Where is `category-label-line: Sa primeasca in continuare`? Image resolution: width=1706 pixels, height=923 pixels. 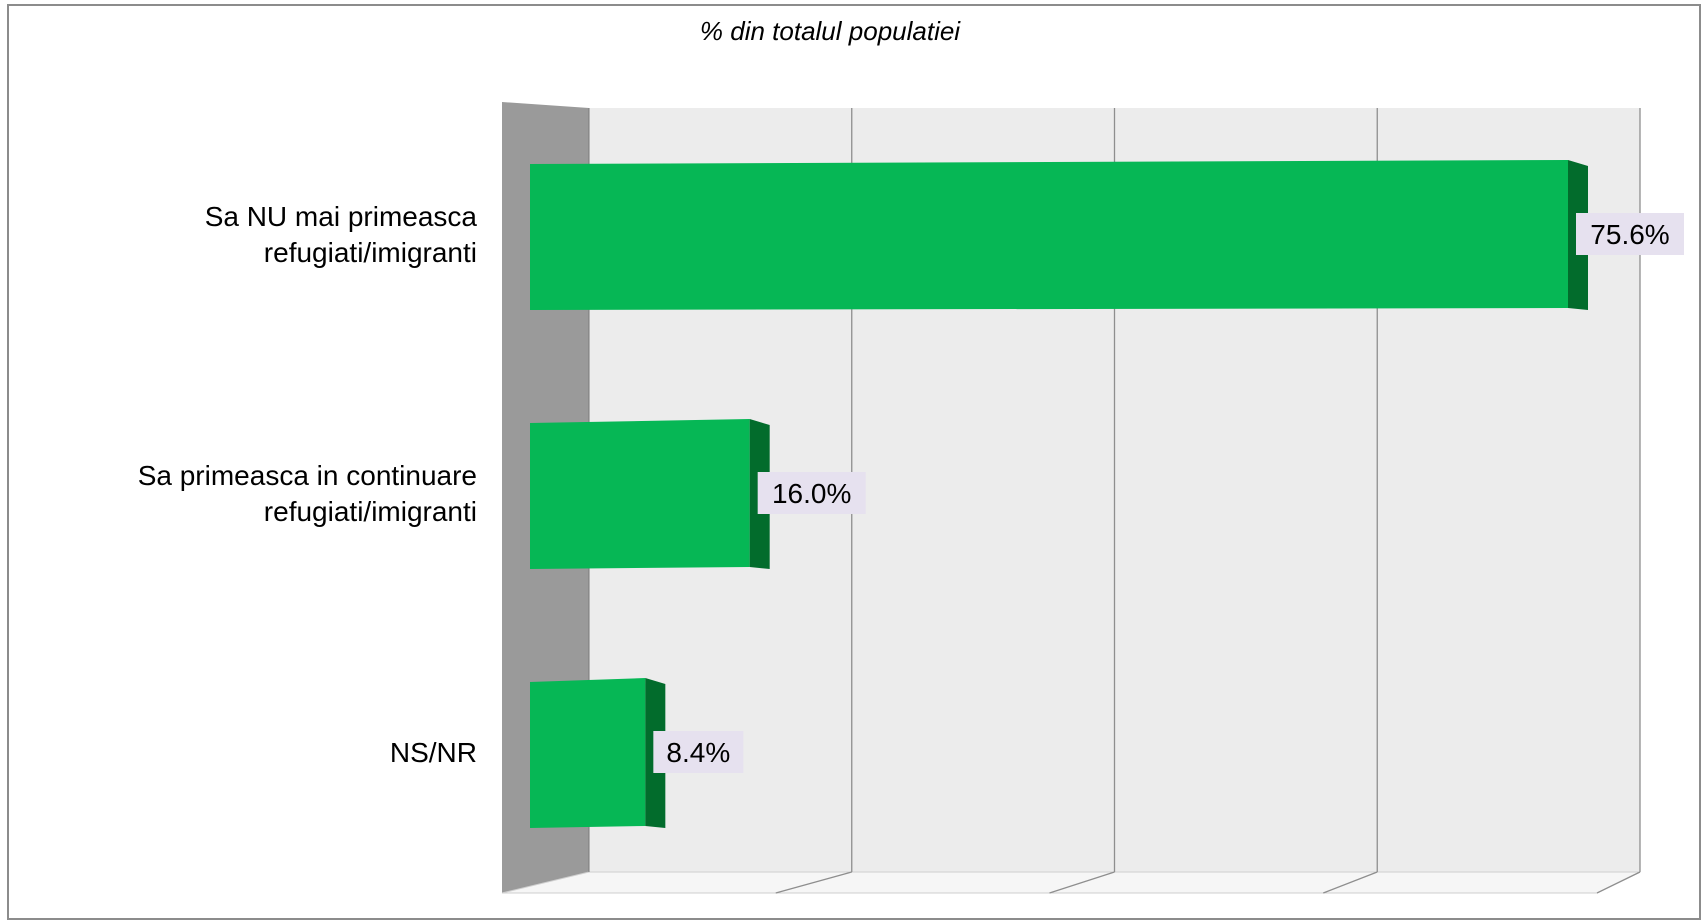
category-label-line: Sa primeasca in continuare is located at coordinates (307, 475).